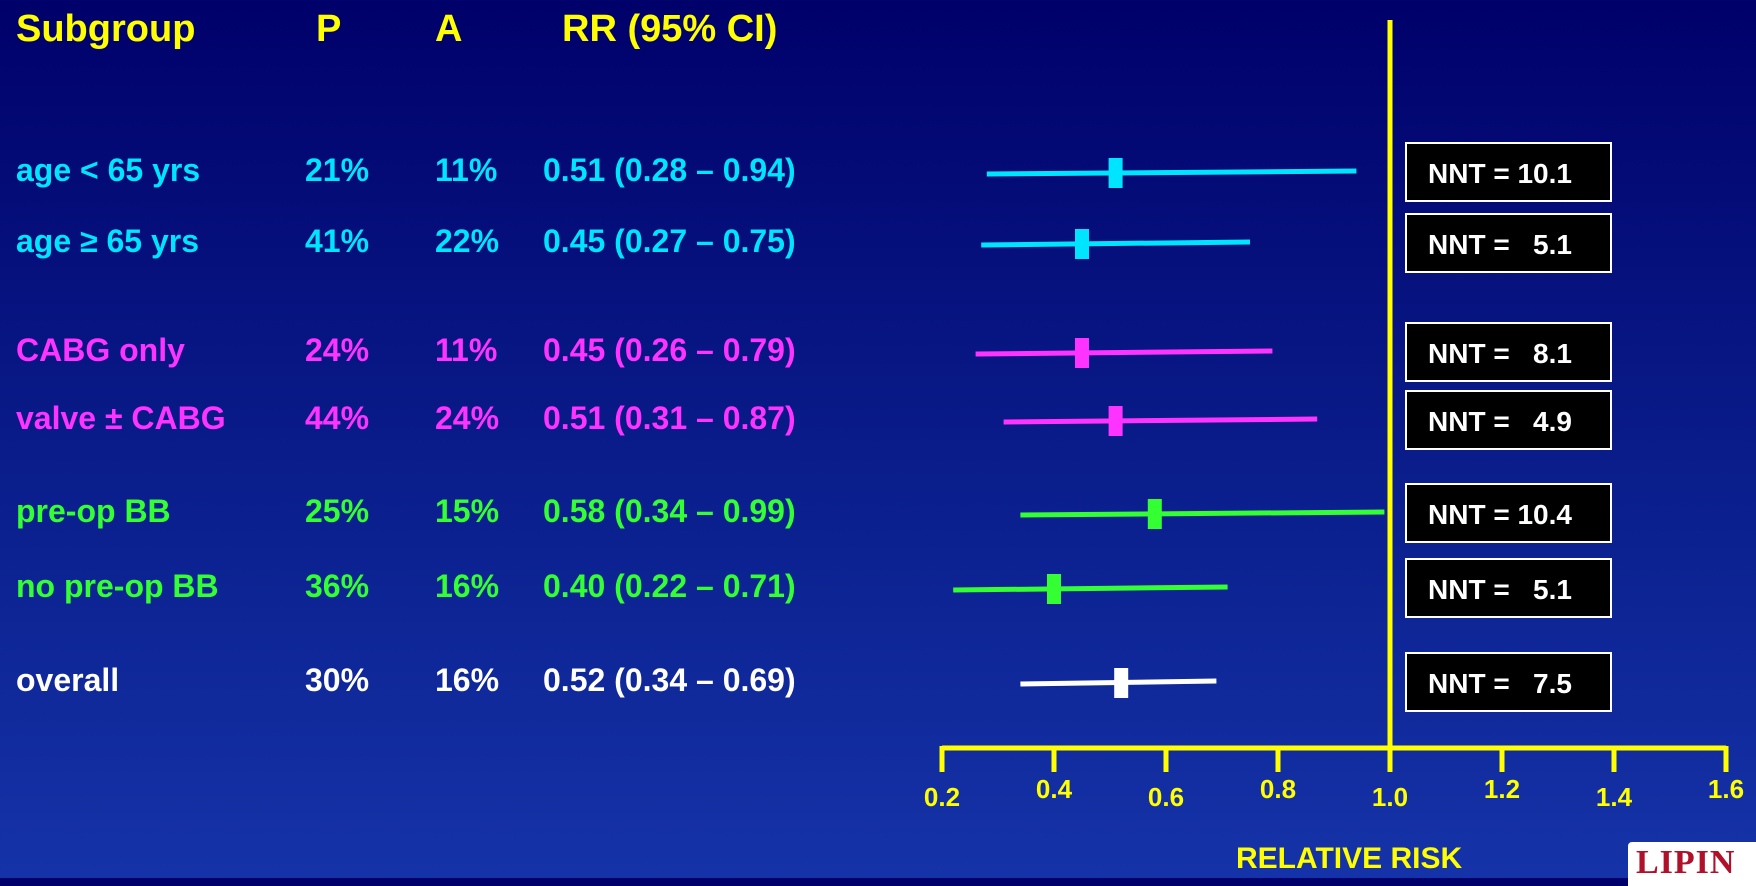 This screenshot has width=1756, height=886. What do you see at coordinates (1500, 421) in the screenshot?
I see `nnt-label: NNT = 4.9` at bounding box center [1500, 421].